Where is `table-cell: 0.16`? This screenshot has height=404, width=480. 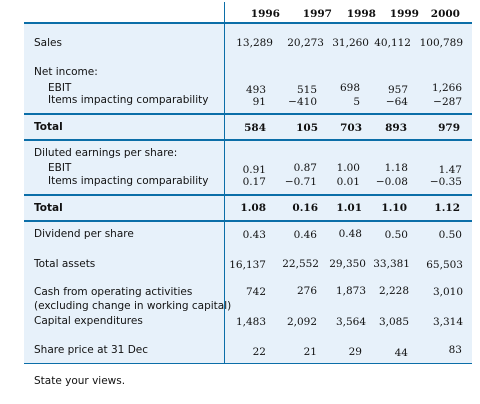 table-cell: 0.16 is located at coordinates (305, 208).